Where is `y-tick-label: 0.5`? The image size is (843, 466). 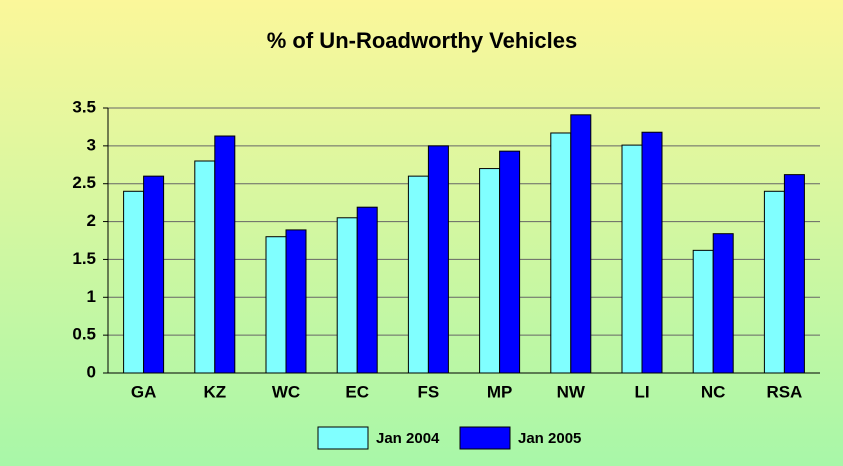
y-tick-label: 0.5 is located at coordinates (84, 334).